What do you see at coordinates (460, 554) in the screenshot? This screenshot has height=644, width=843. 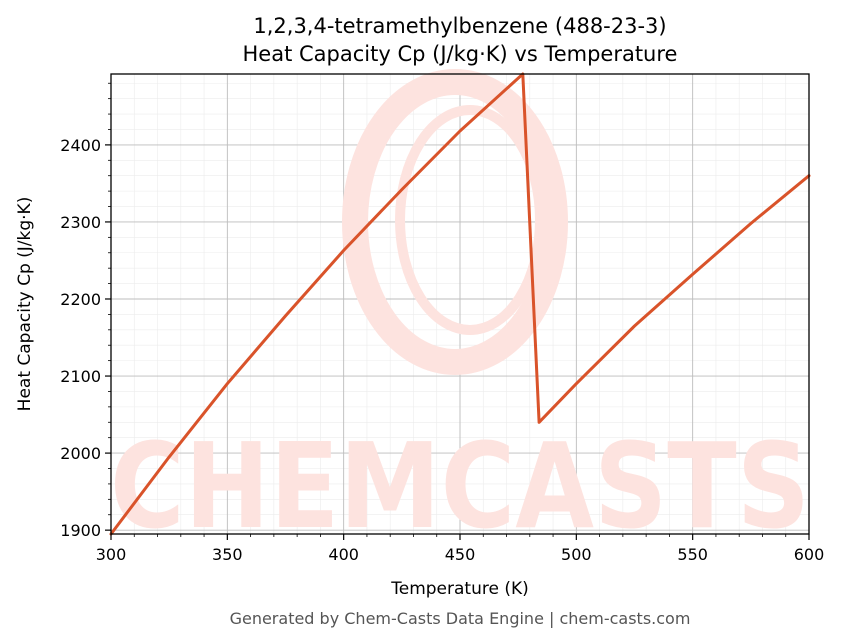 I see `x-tick-label: 450` at bounding box center [460, 554].